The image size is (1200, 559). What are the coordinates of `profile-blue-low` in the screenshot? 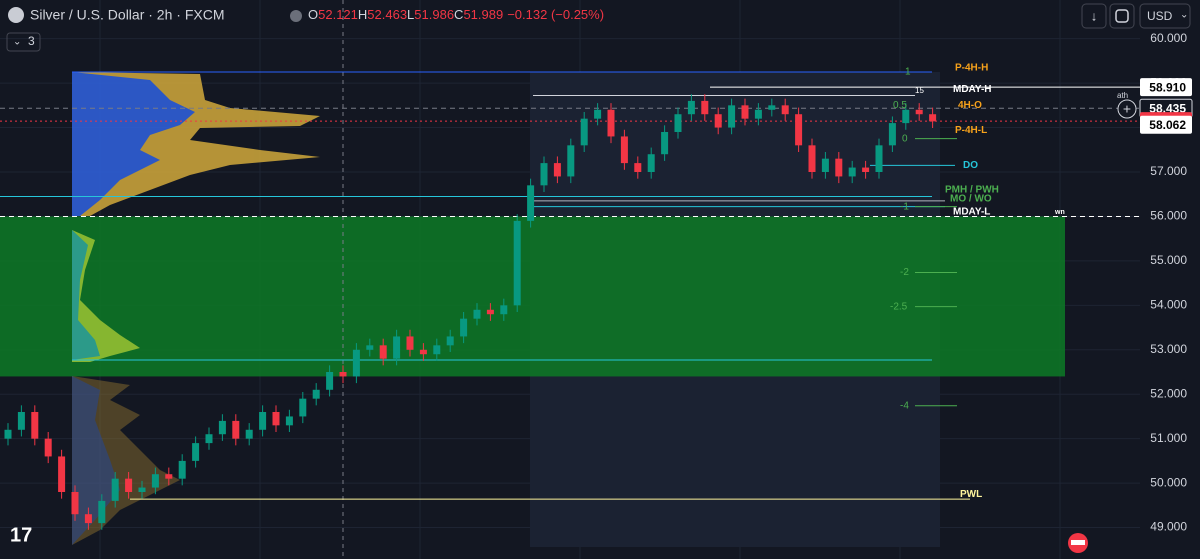 It's located at (96, 460).